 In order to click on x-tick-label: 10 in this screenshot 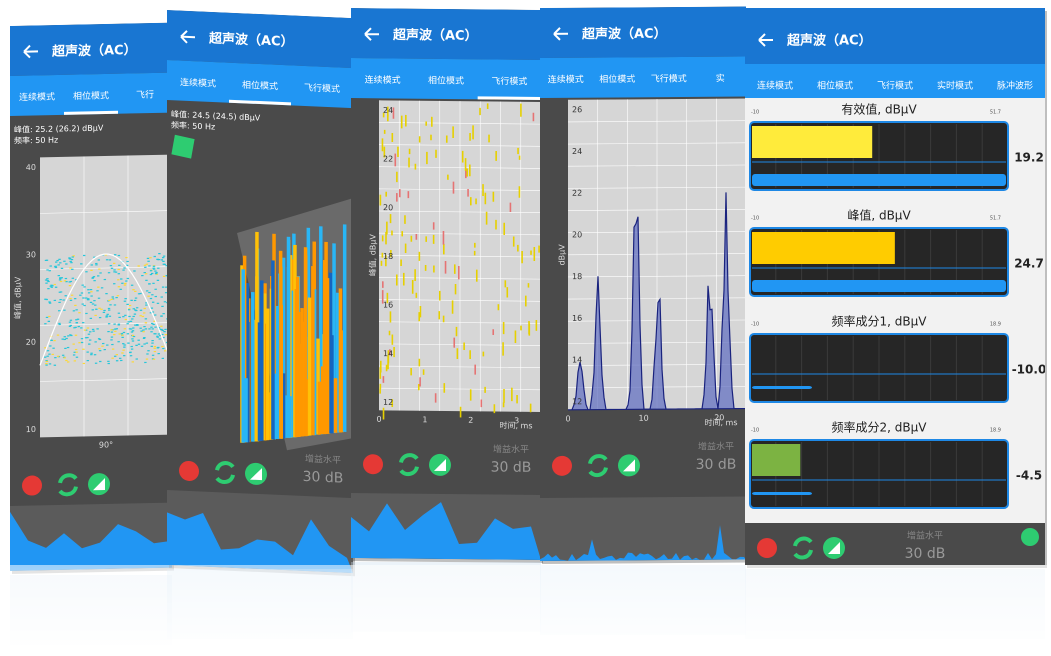, I will do `click(644, 418)`.